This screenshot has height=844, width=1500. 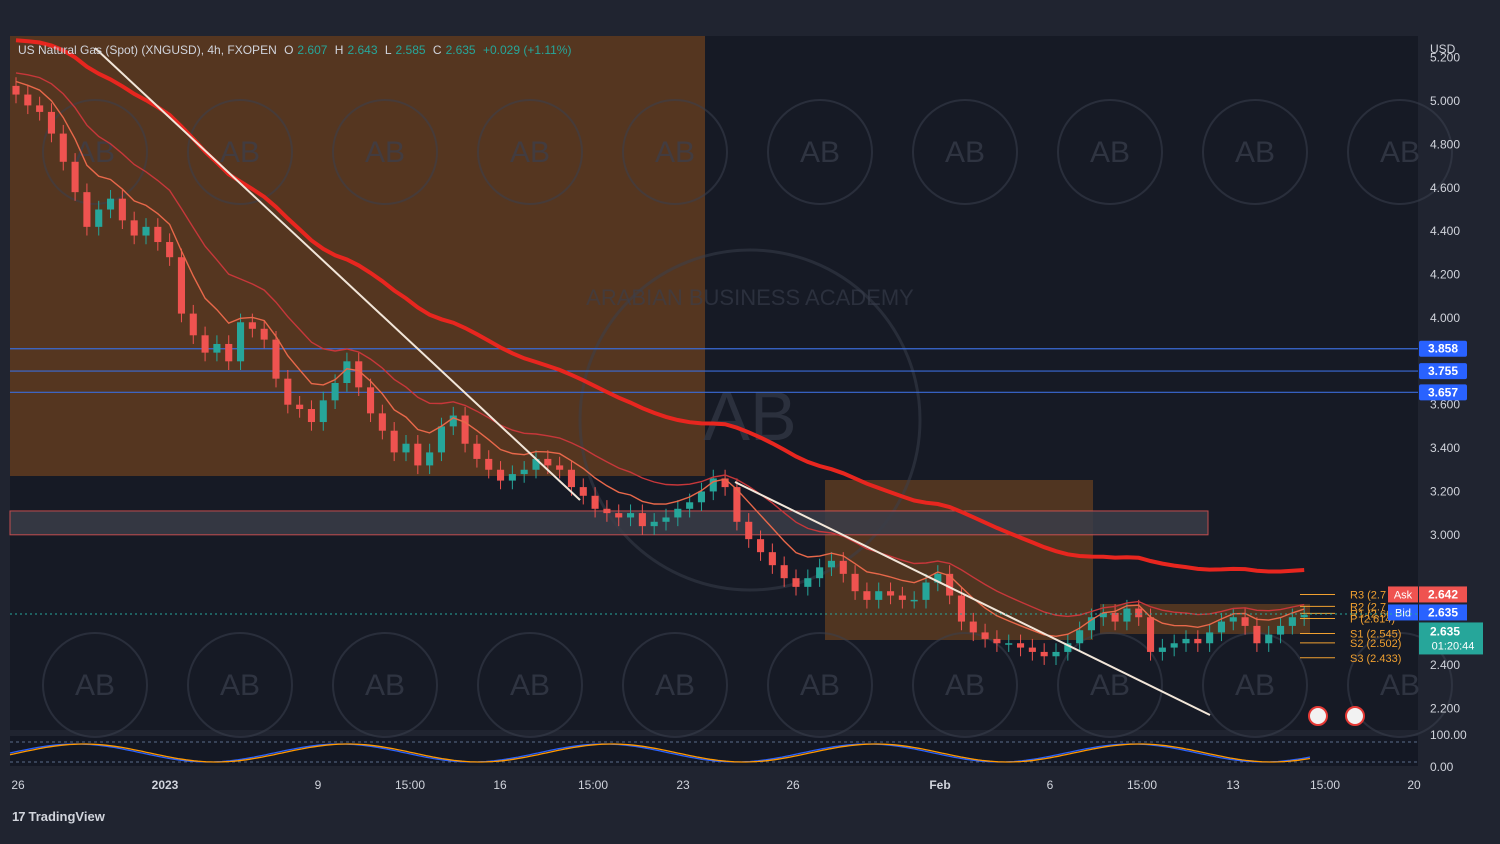 What do you see at coordinates (58, 816) in the screenshot?
I see `tradingview-brand: 17 TradingView` at bounding box center [58, 816].